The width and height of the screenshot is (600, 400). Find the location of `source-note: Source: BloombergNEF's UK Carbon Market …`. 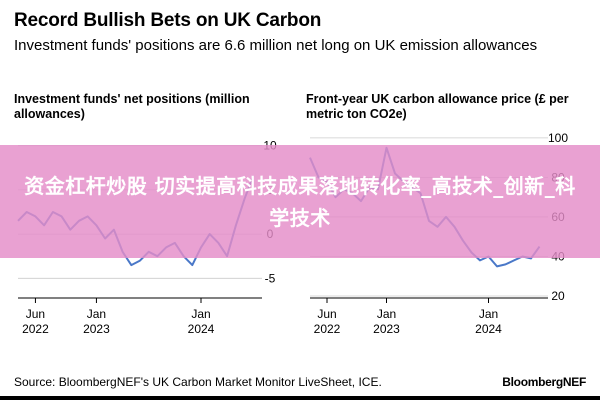

source-note: Source: BloombergNEF's UK Carbon Market … is located at coordinates (198, 382).